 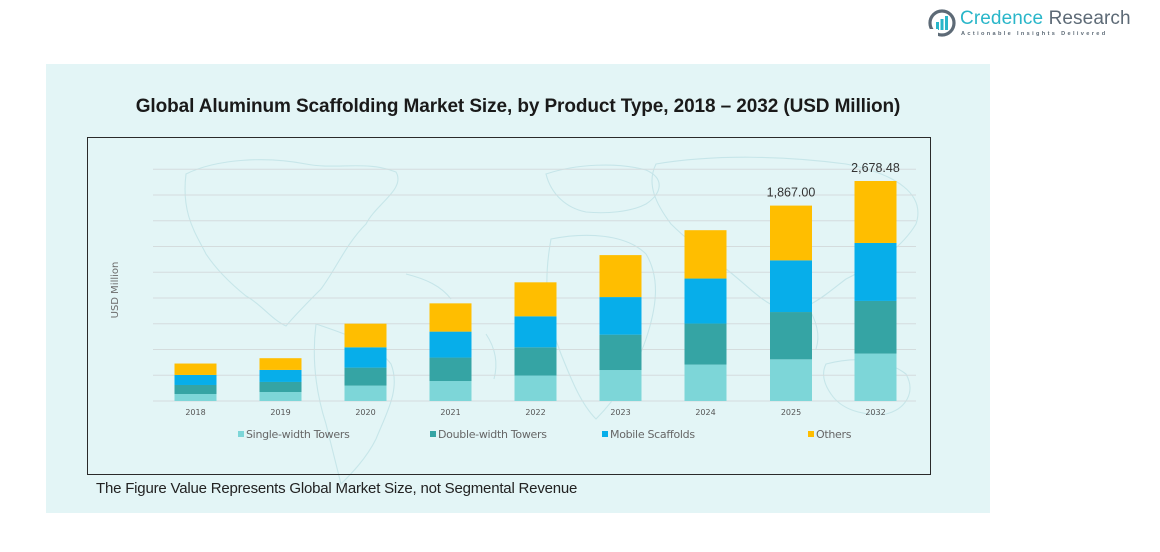 I want to click on x-tick-label: 2024, so click(x=705, y=412).